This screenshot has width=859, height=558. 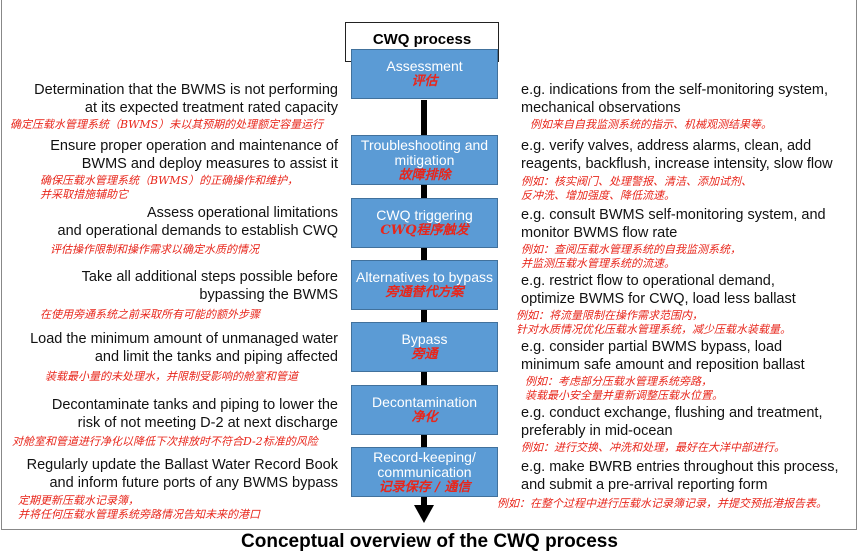 I want to click on description-zh-line: 并将任何压载水管理系统旁路情况告知未来的港口, so click(x=139, y=514).